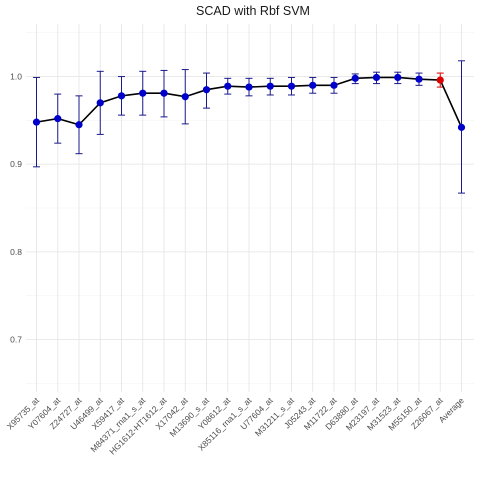 The image size is (480, 480). Describe the element at coordinates (440, 80) in the screenshot. I see `data-point-highlight` at that location.